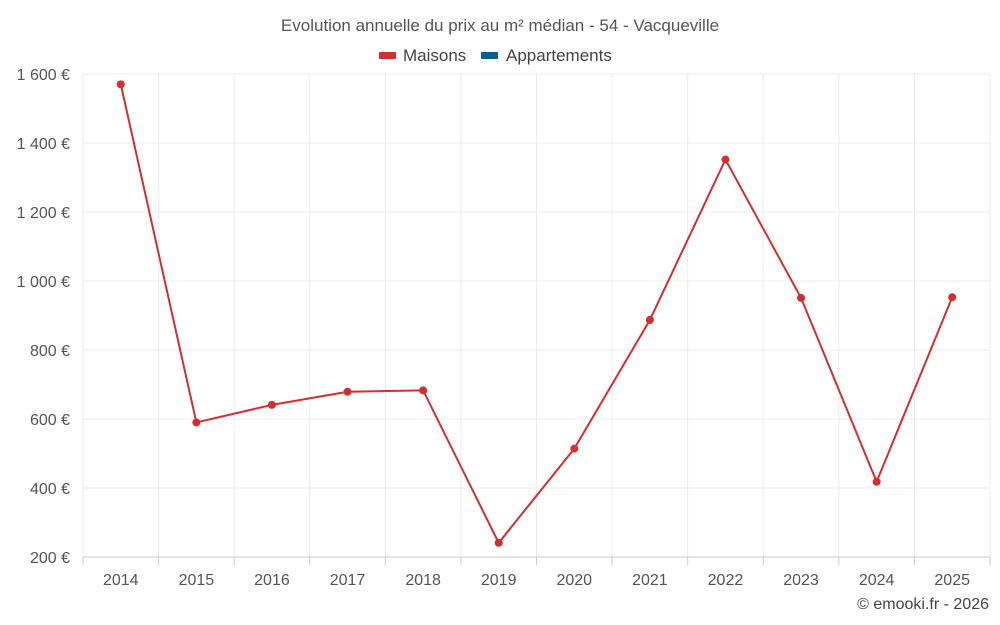 The width and height of the screenshot is (1000, 625). I want to click on y-tick-label: 1 000 €, so click(43, 282).